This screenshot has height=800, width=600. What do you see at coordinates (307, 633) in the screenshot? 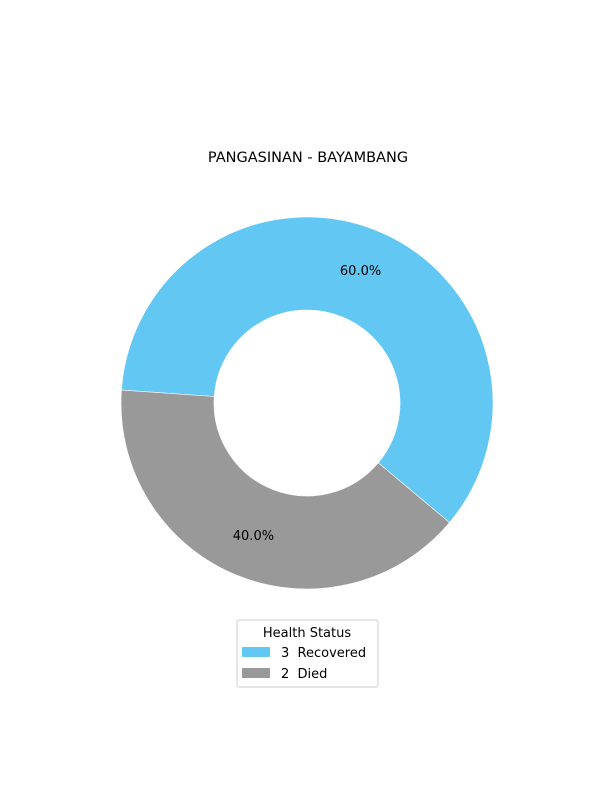
I see `legend-title: Health Status` at bounding box center [307, 633].